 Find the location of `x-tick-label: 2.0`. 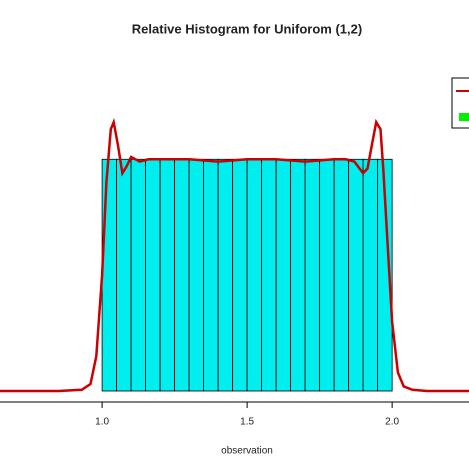

x-tick-label: 2.0 is located at coordinates (392, 422).